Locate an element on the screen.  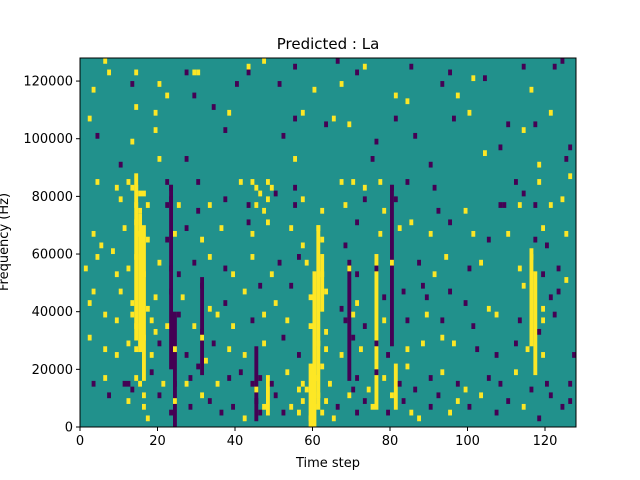
x-tick-label: 20 is located at coordinates (157, 441).